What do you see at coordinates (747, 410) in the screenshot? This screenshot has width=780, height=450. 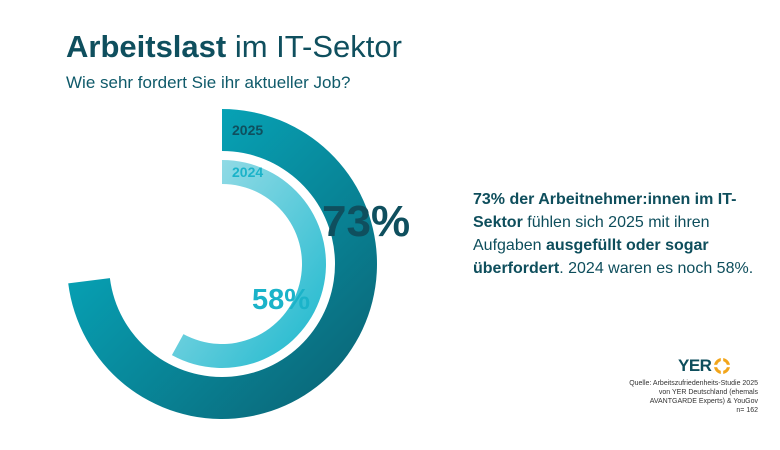 I see `source-line-4: n= 162` at bounding box center [747, 410].